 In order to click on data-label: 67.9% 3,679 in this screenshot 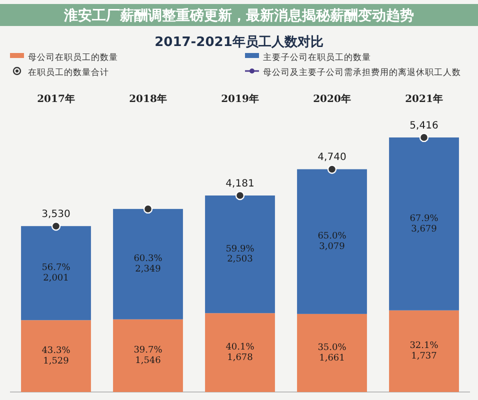, I will do `click(424, 224)`.